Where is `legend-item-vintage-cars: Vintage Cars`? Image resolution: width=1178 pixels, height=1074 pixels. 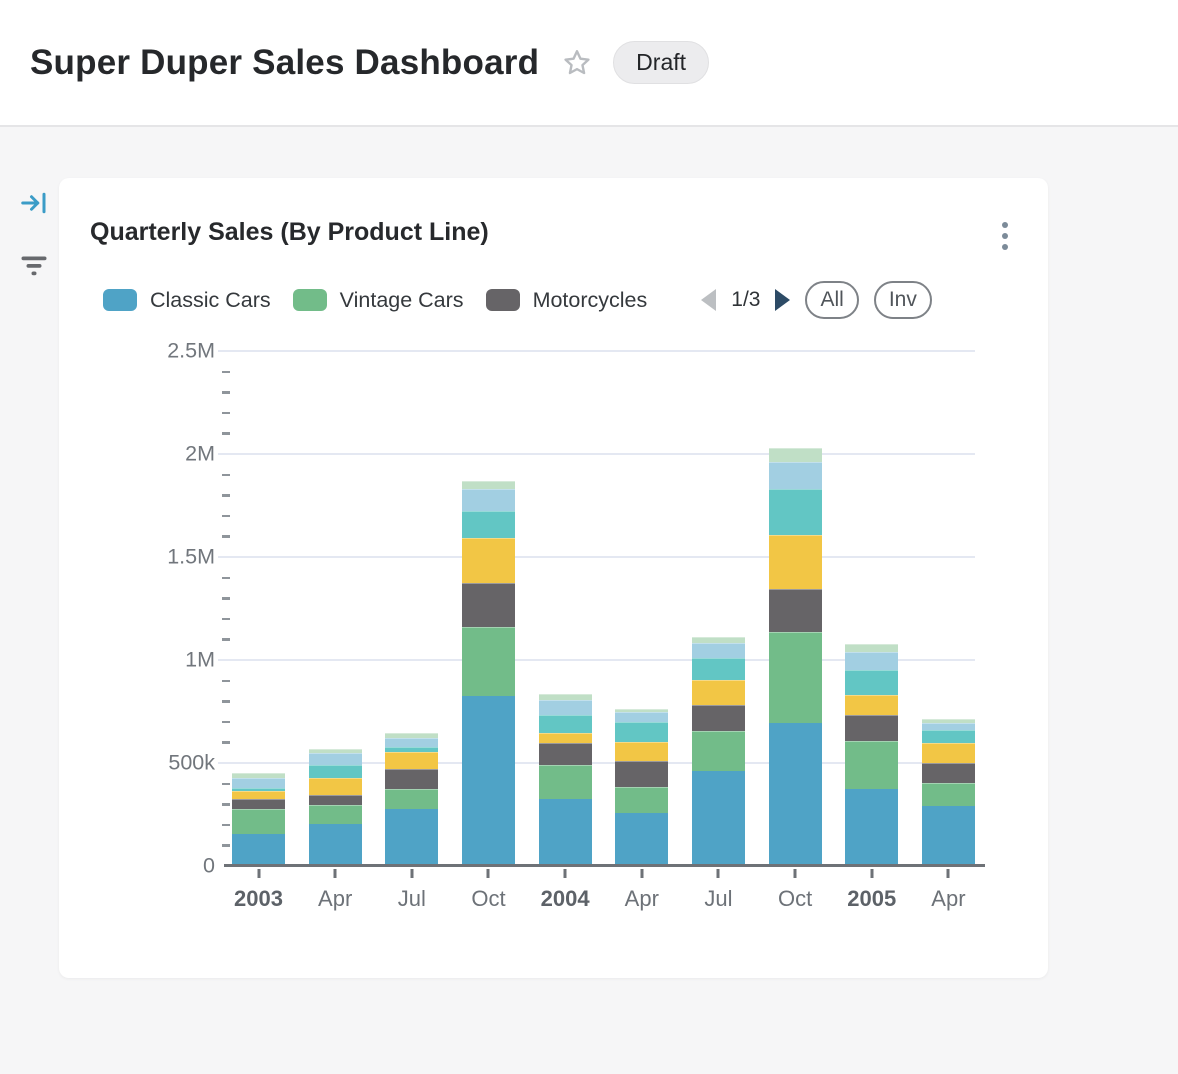 legend-item-vintage-cars: Vintage Cars is located at coordinates (378, 300).